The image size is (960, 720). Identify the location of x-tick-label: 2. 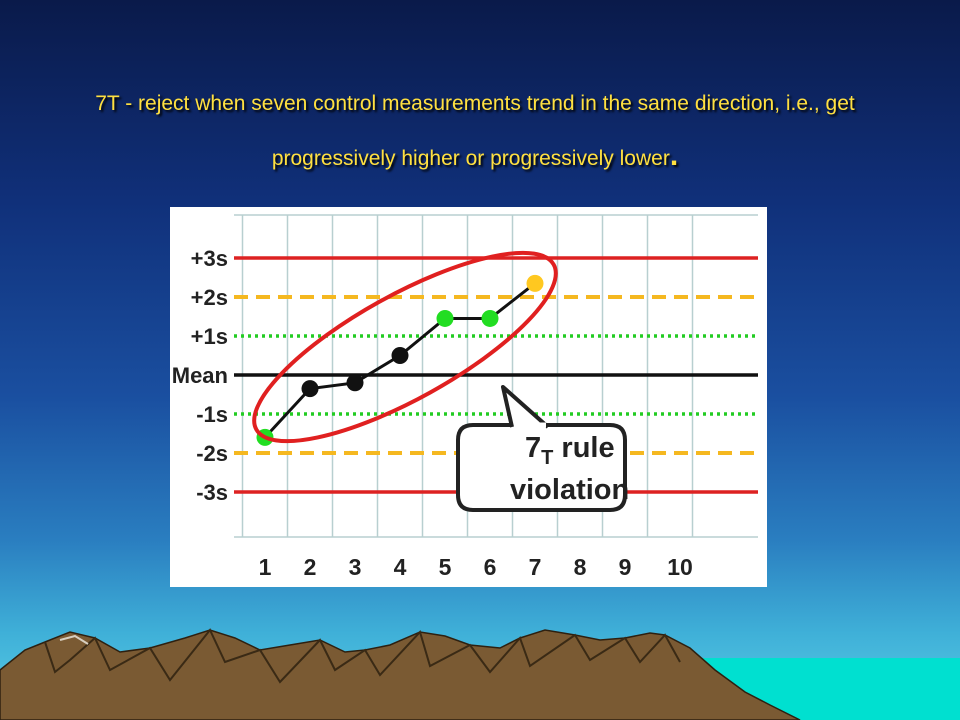
(310, 567).